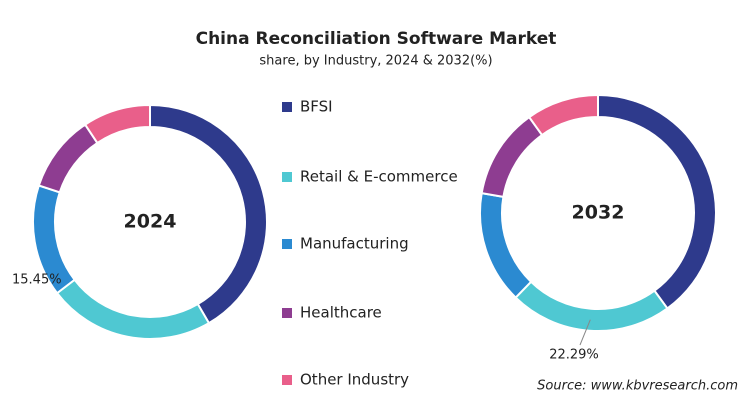 This screenshot has height=419, width=752. What do you see at coordinates (37, 280) in the screenshot?
I see `data-label: 15.45%` at bounding box center [37, 280].